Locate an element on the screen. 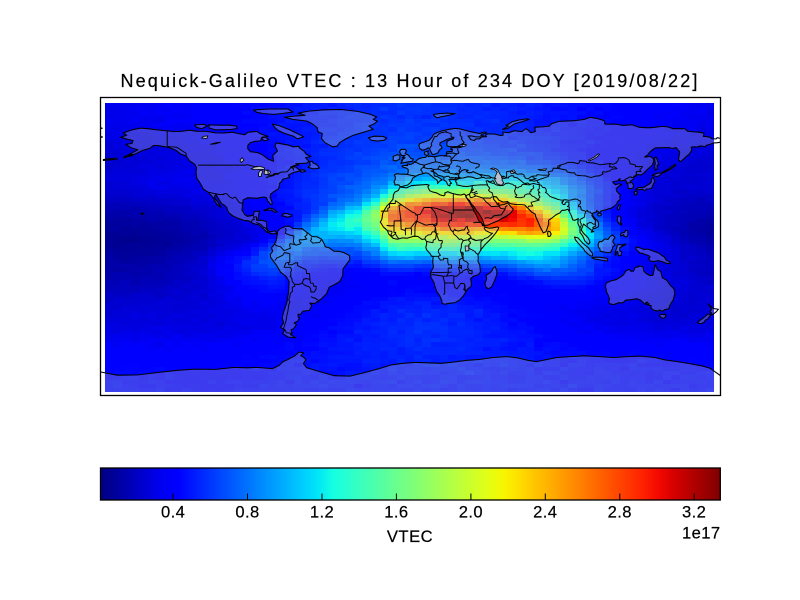 This screenshot has height=600, width=800. svg-text: 2.0 is located at coordinates (471, 512).